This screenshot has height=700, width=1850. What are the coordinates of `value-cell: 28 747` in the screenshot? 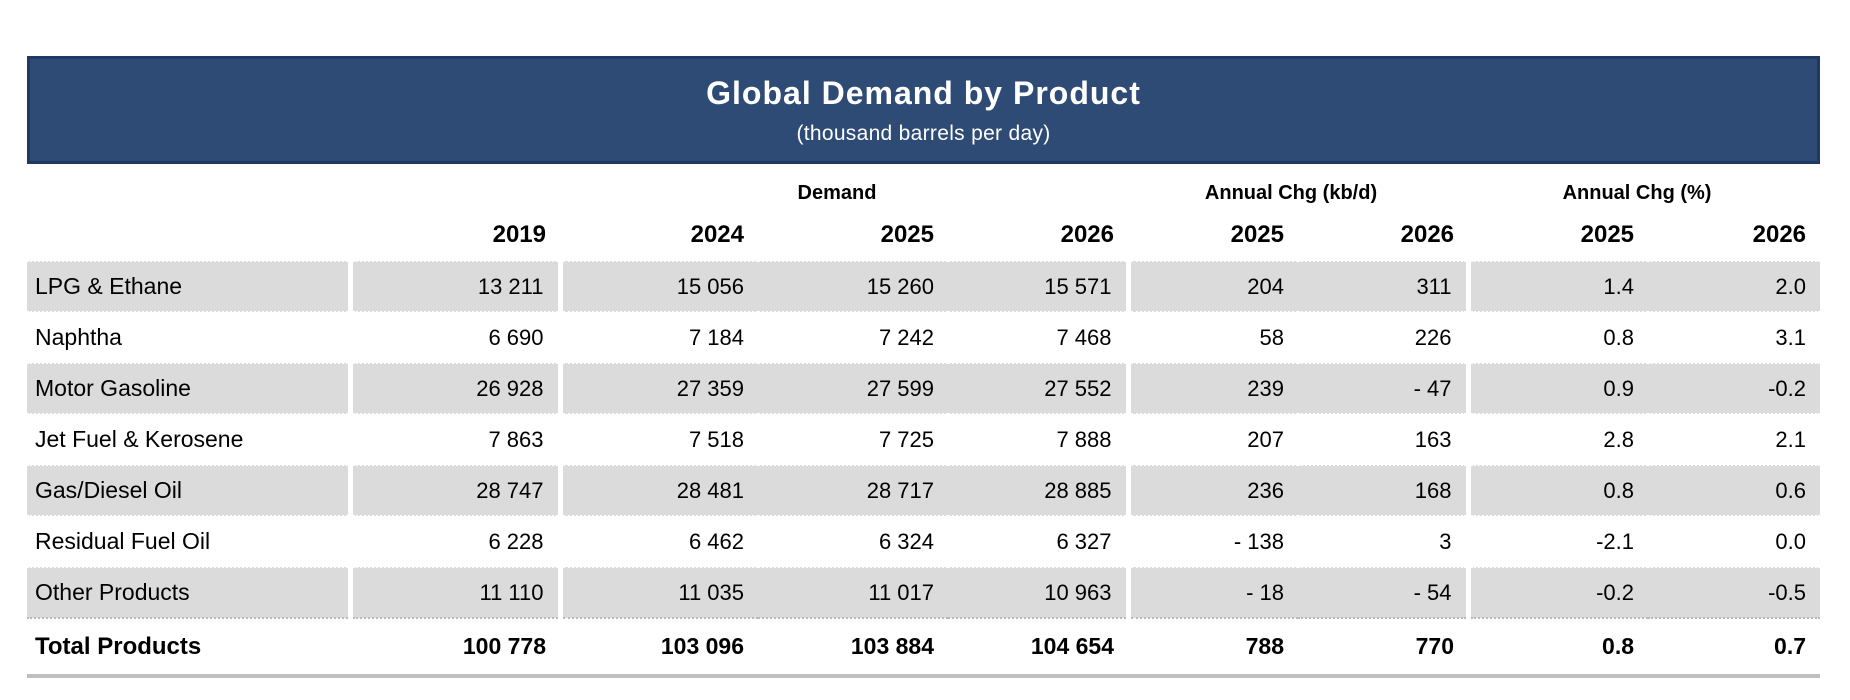 It's located at (456, 490).